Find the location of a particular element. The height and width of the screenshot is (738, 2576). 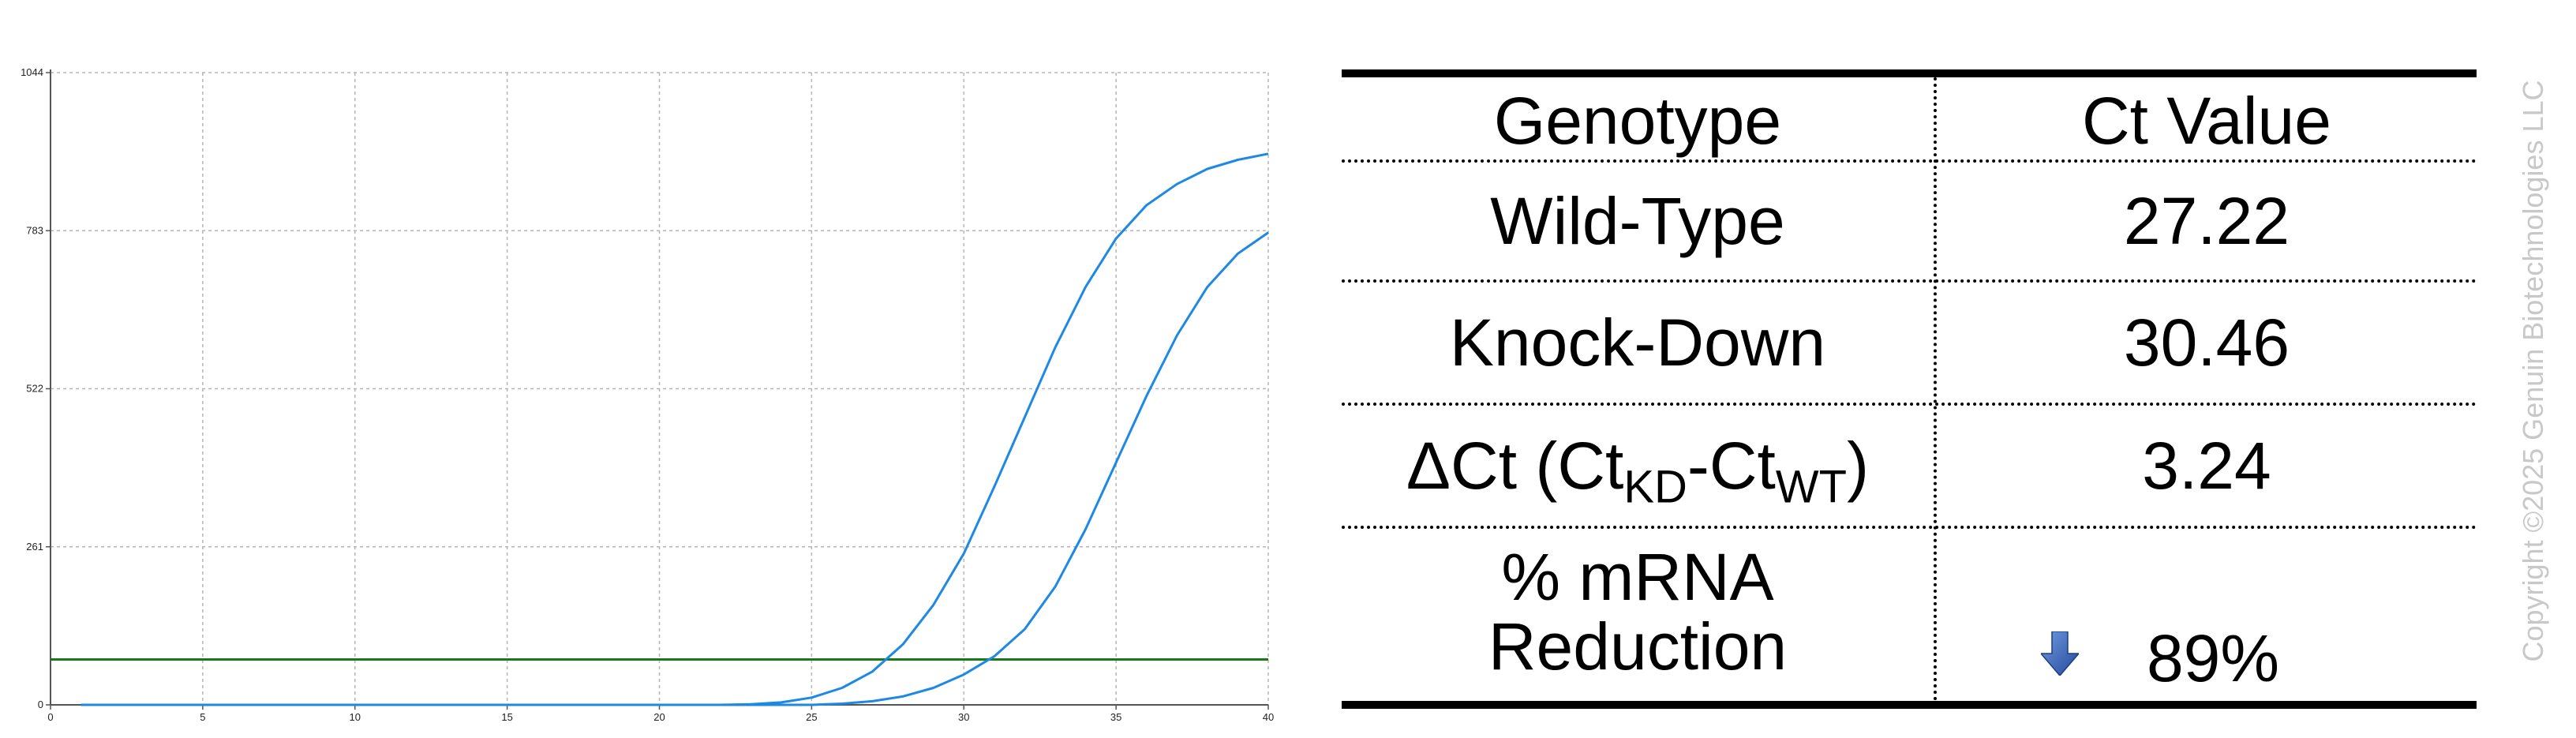

header-genotype: Genotype is located at coordinates (1637, 121).